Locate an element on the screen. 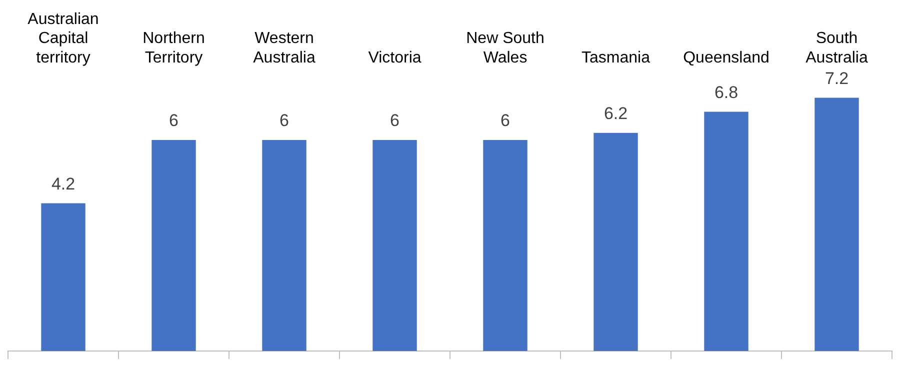 This screenshot has height=379, width=900. x-tick-label: Victoria is located at coordinates (395, 57).